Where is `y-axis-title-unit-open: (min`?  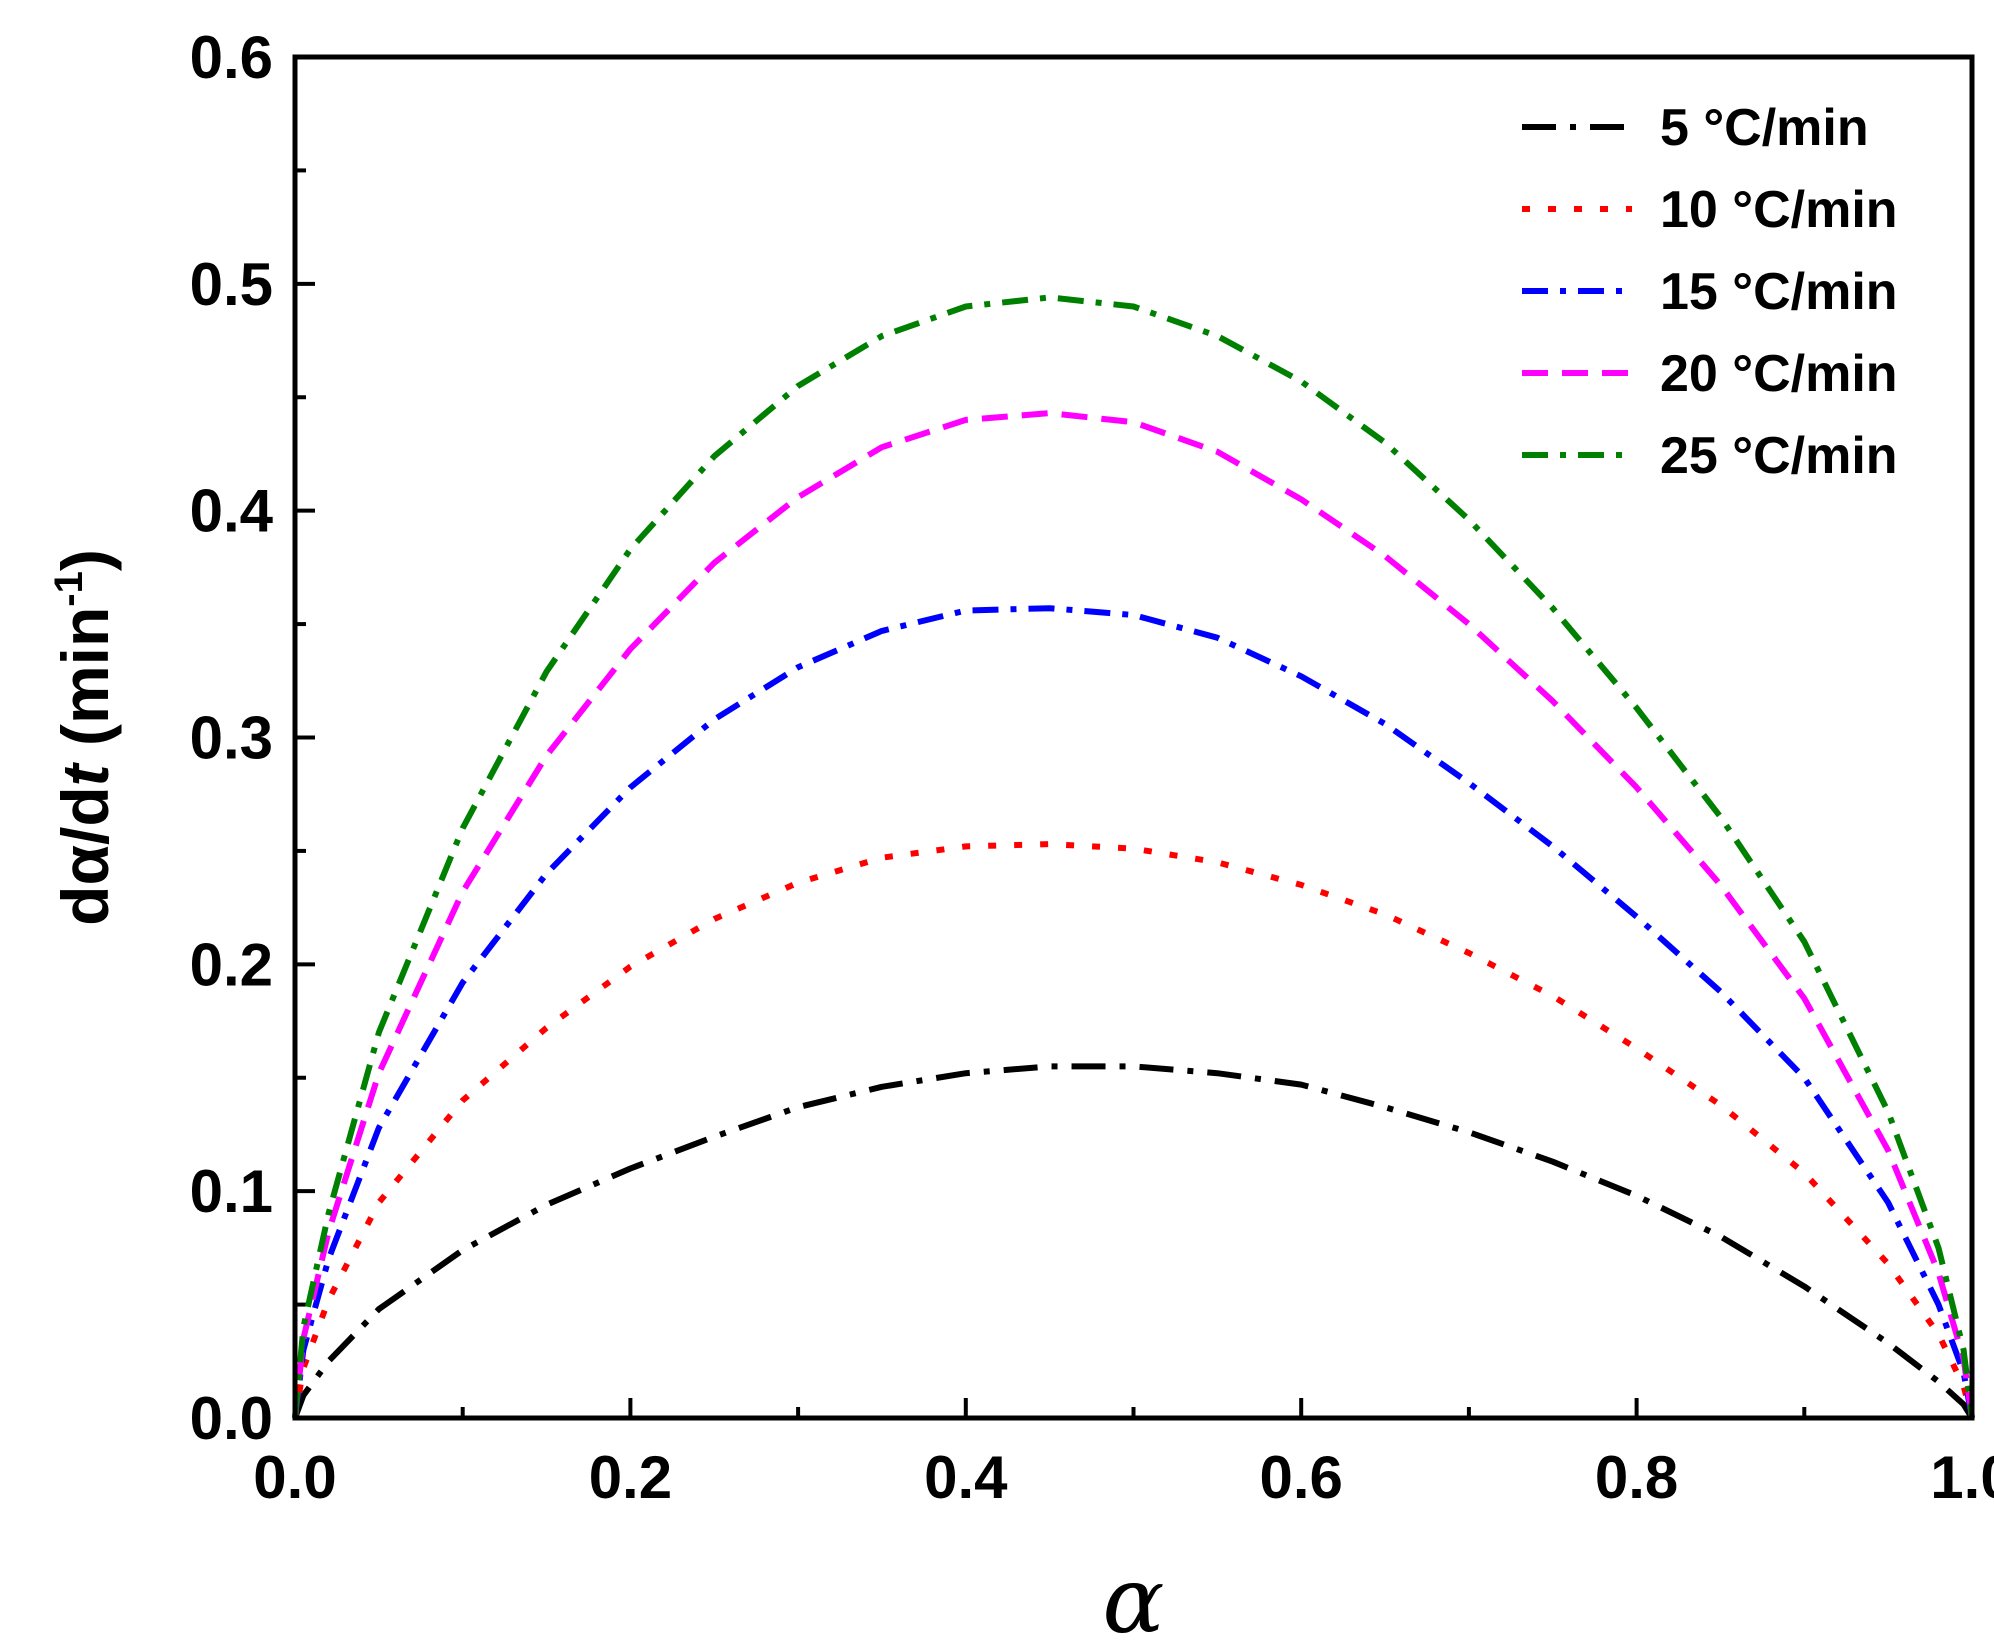 y-axis-title-unit-open: (min is located at coordinates (85, 686).